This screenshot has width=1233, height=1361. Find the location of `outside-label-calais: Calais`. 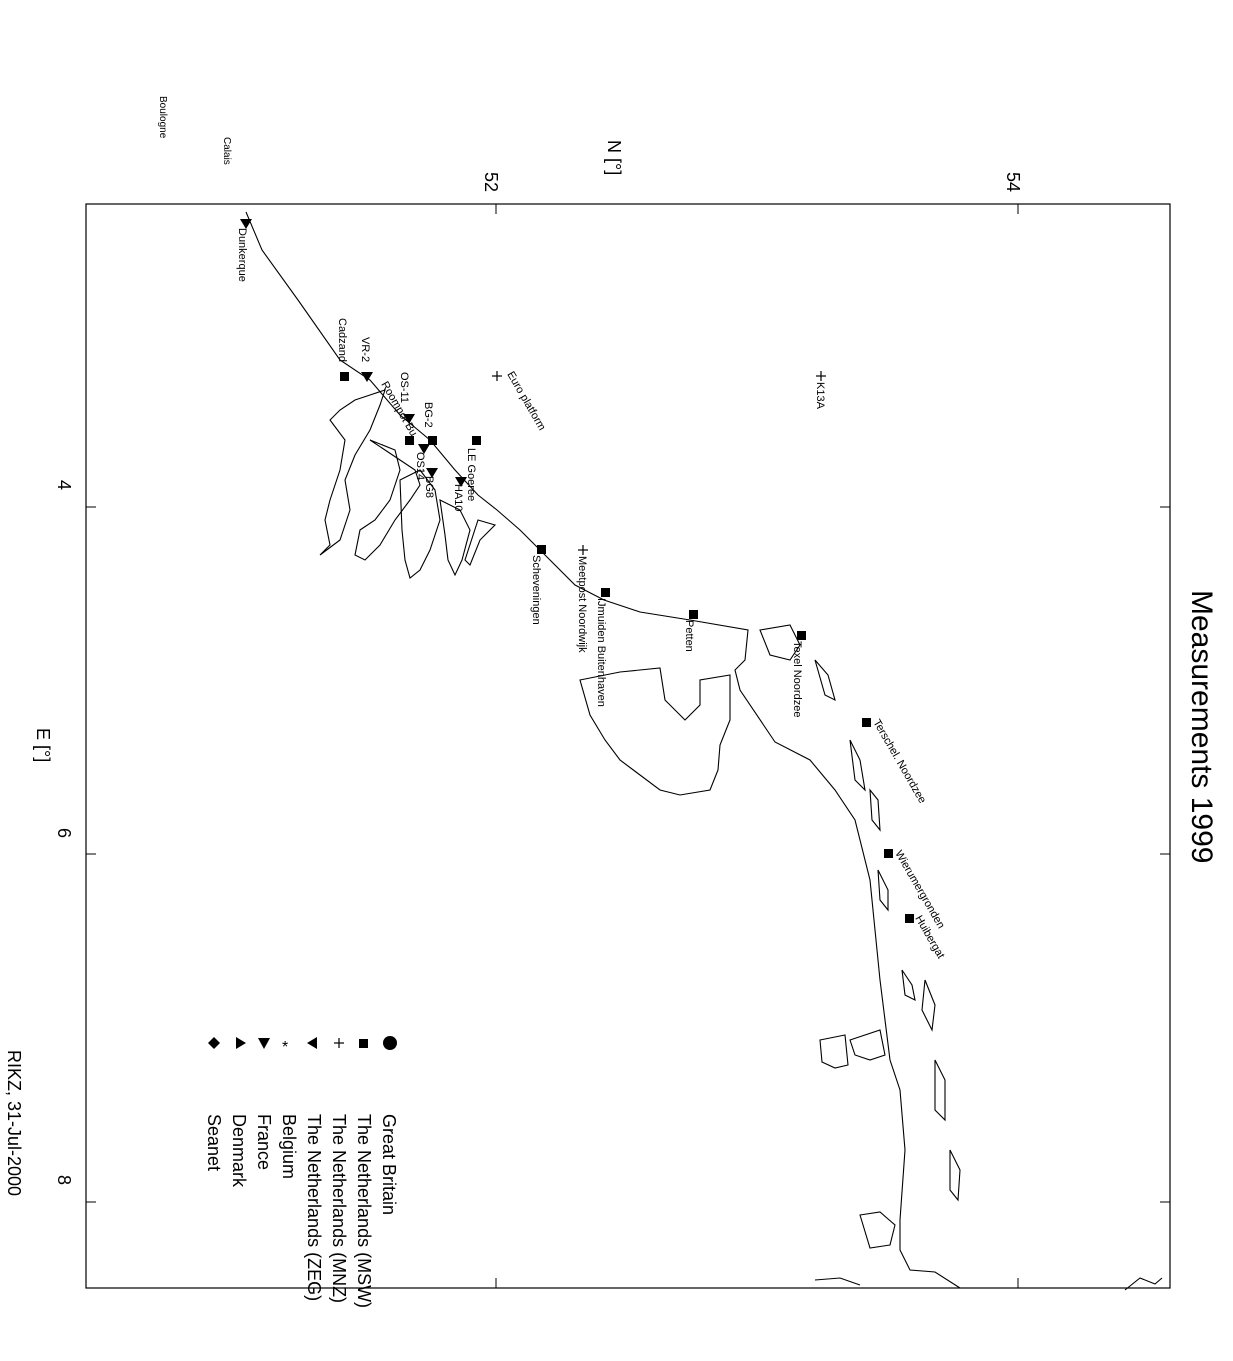

outside-label-calais: Calais is located at coordinates (226, 151).